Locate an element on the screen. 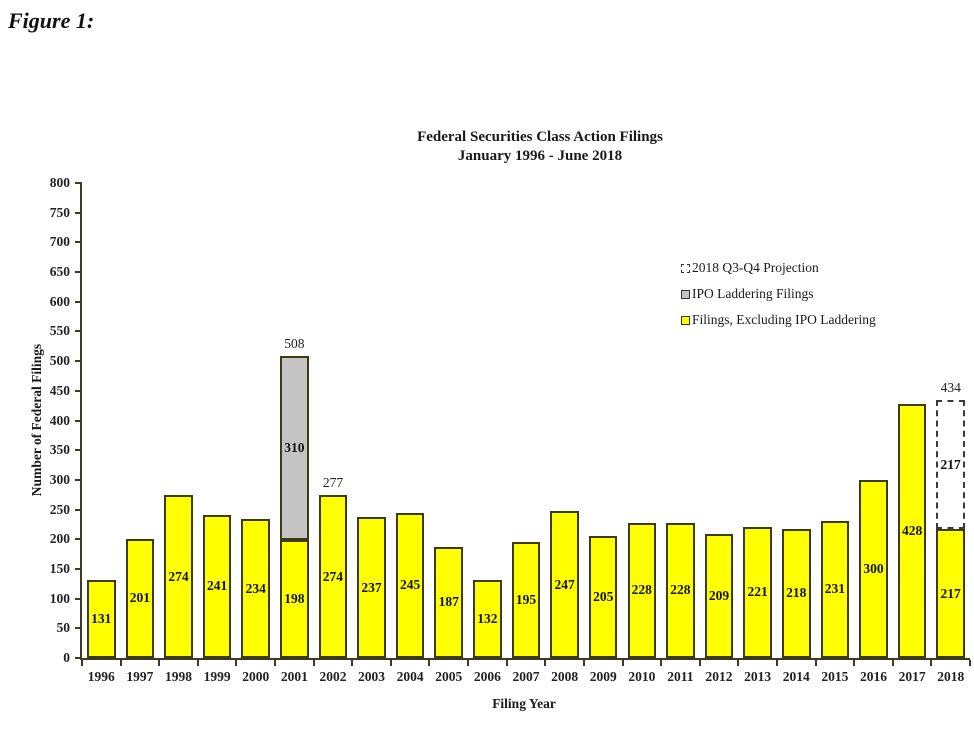  x-tick-label-2005: 2005 is located at coordinates (449, 676).